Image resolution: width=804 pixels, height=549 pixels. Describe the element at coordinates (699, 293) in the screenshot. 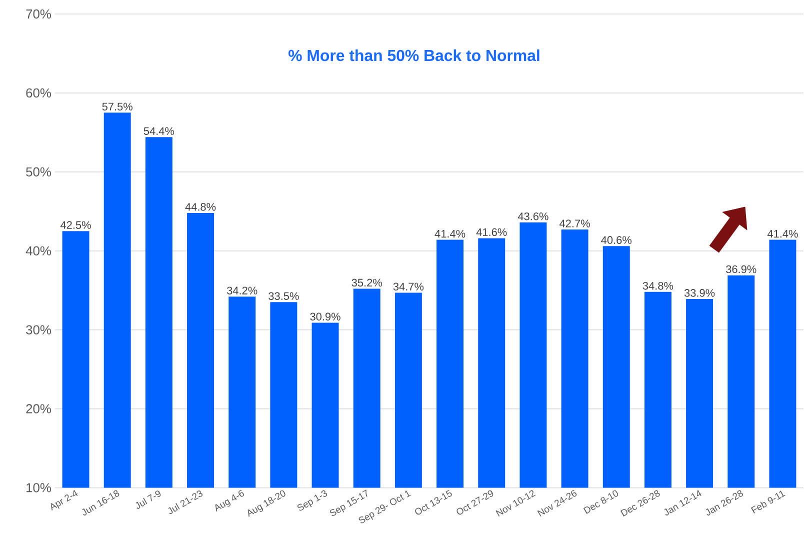

I see `data-label: 33.9%` at that location.